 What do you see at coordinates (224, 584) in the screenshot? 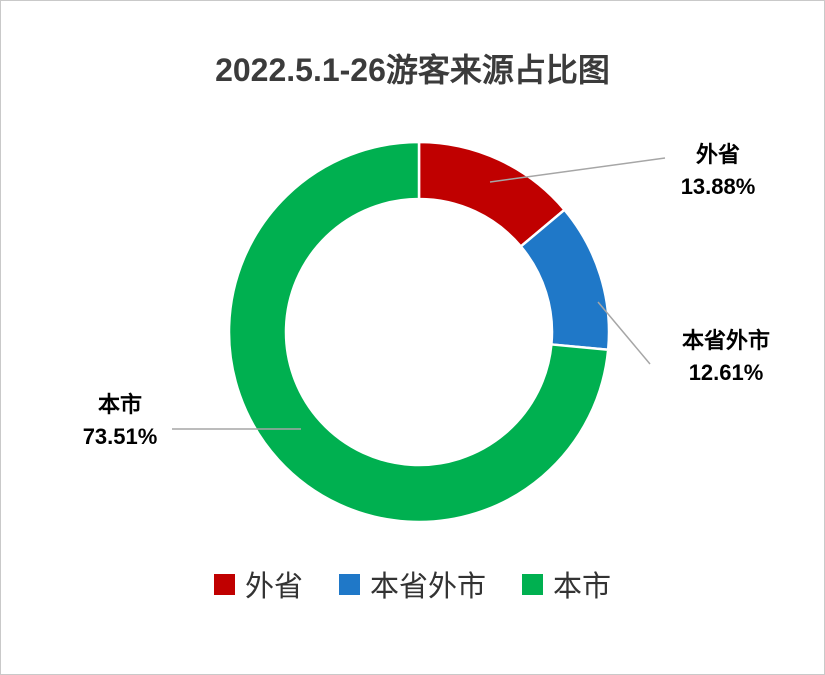
I see `legend-swatch-waisheng` at bounding box center [224, 584].